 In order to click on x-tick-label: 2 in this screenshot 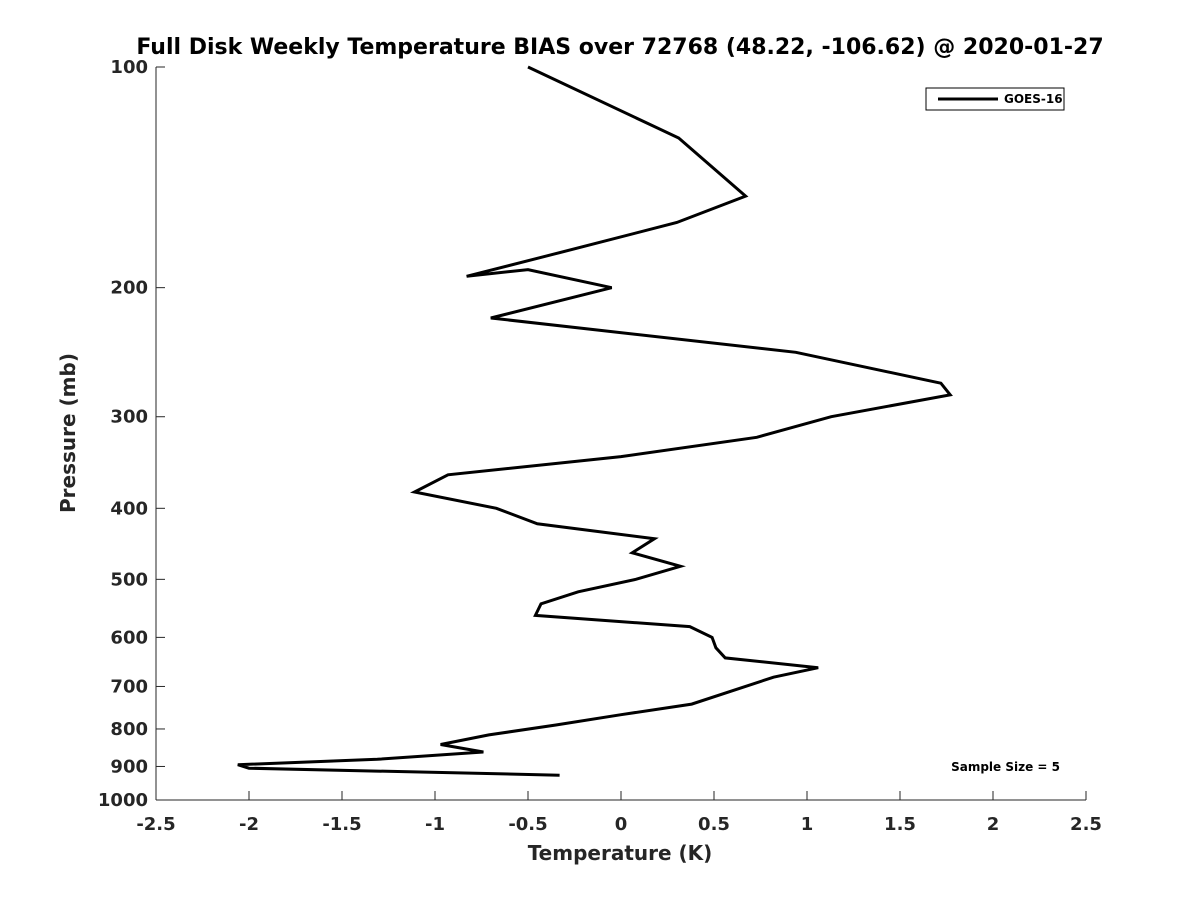, I will do `click(993, 824)`.